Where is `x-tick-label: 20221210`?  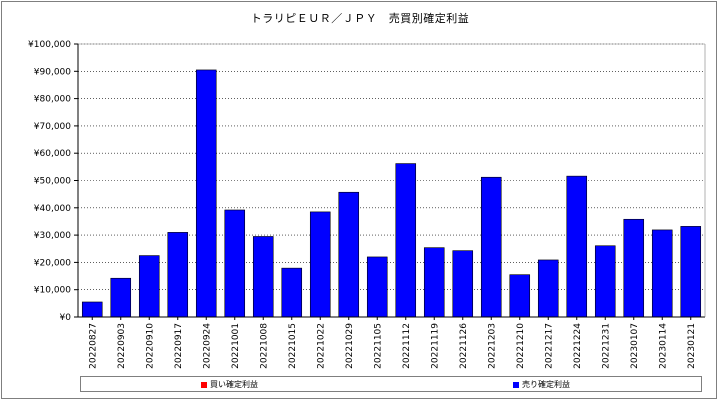 x-tick-label: 20221210 is located at coordinates (521, 346).